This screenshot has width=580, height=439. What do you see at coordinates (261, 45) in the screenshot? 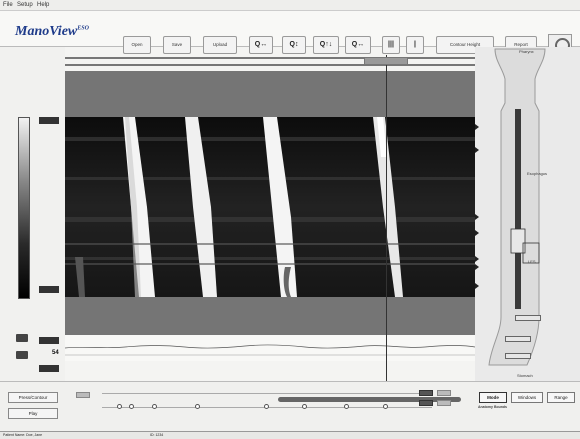
I see `zoom-horizontal-button: Q↔` at bounding box center [261, 45].